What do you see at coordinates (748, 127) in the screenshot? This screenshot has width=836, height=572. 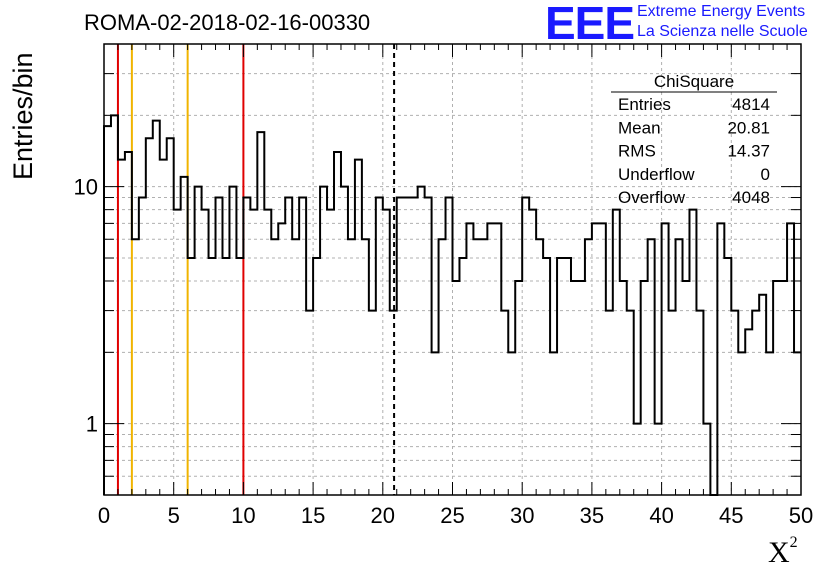 I see `stats-row-value: 20.81` at bounding box center [748, 127].